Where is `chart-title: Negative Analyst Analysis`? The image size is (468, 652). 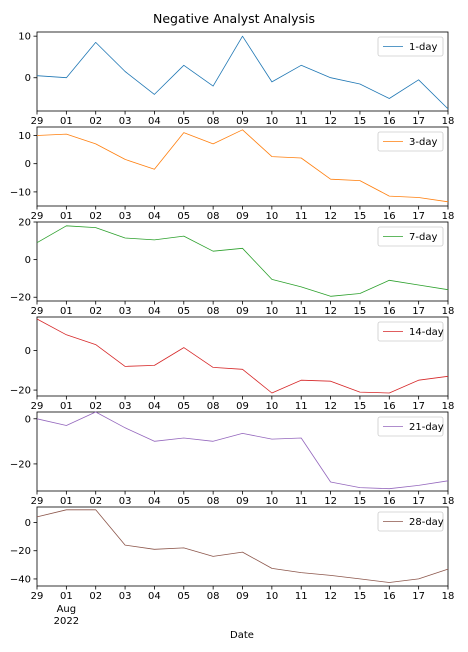 chart-title: Negative Analyst Analysis is located at coordinates (234, 18).